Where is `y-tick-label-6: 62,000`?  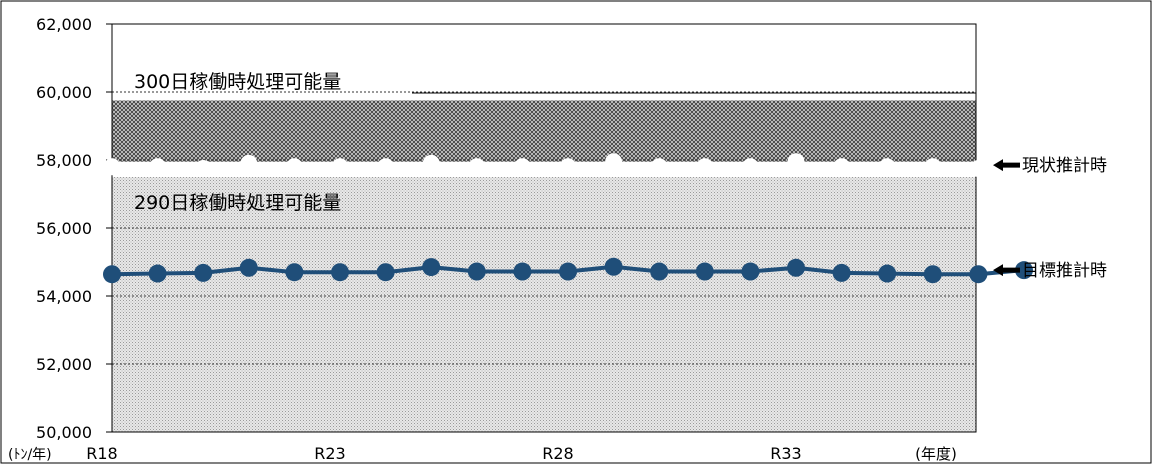 y-tick-label-6: 62,000 is located at coordinates (64, 24).